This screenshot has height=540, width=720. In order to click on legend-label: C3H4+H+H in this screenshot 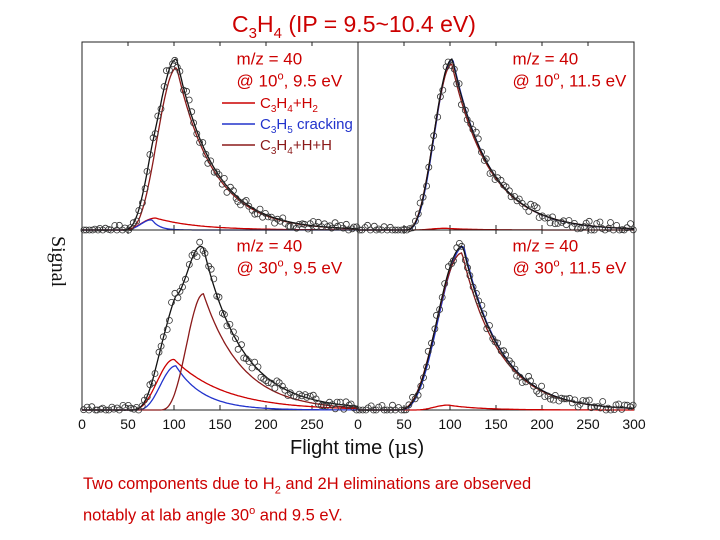, I will do `click(296, 147)`.